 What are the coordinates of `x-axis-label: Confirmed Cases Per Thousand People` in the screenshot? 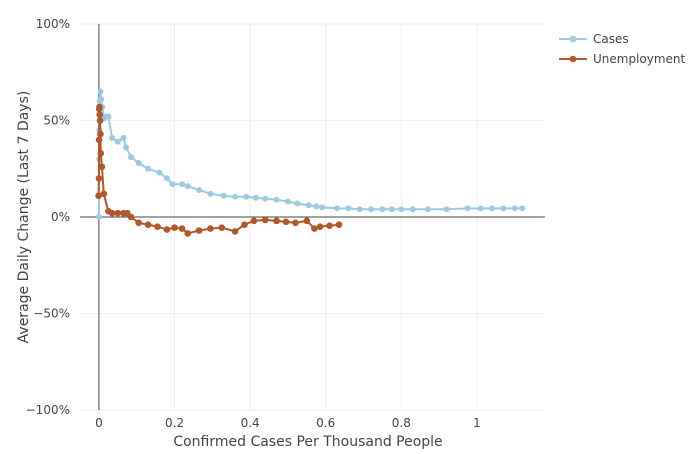 It's located at (307, 442).